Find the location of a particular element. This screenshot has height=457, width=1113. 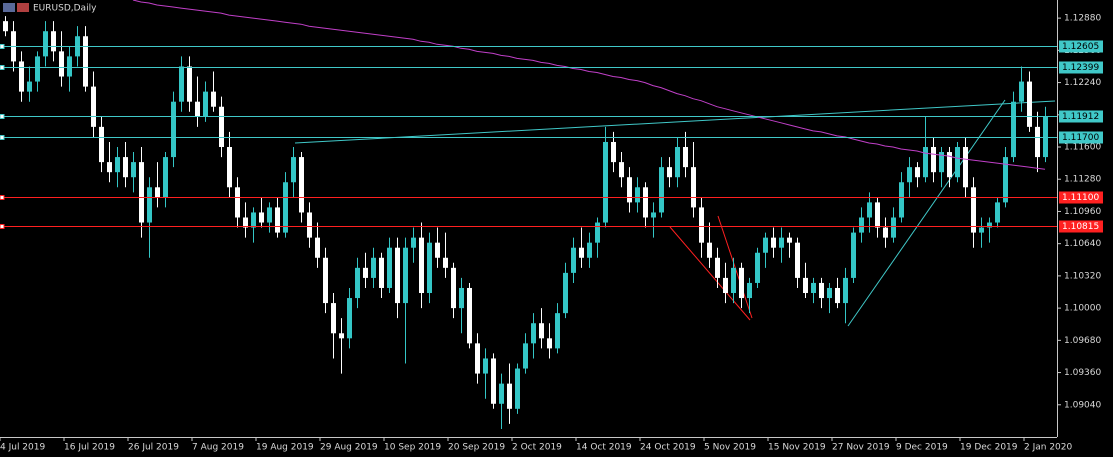

y-tick-label: 1.11280 is located at coordinates (1082, 180).